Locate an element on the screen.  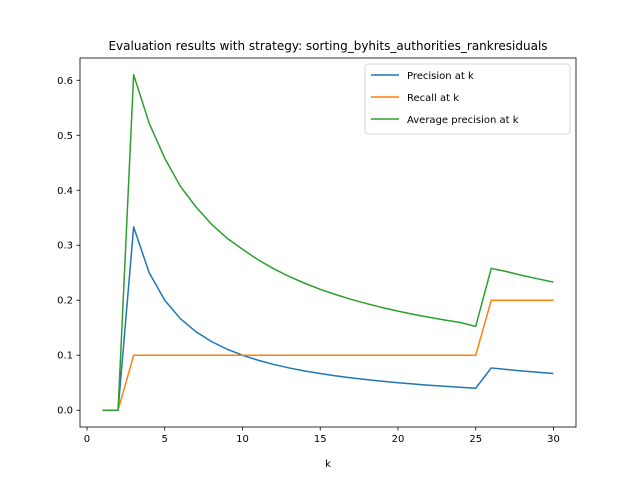
legend-label: Recall at k is located at coordinates (433, 98).